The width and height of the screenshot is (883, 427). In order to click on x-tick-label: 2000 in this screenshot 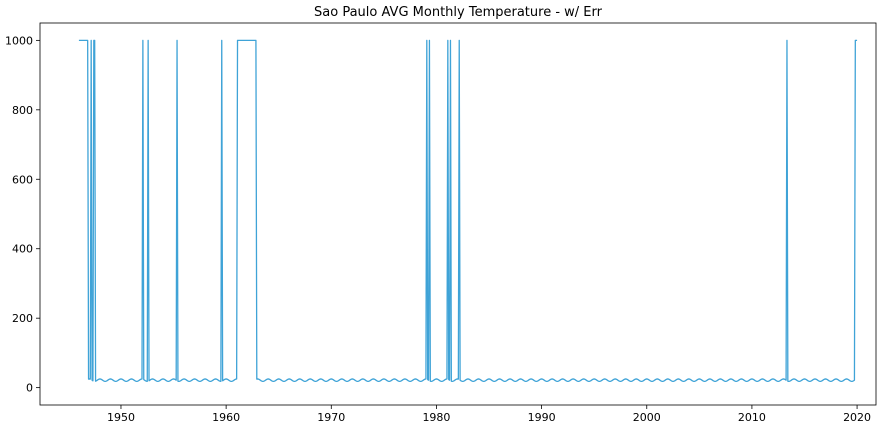, I will do `click(647, 417)`.